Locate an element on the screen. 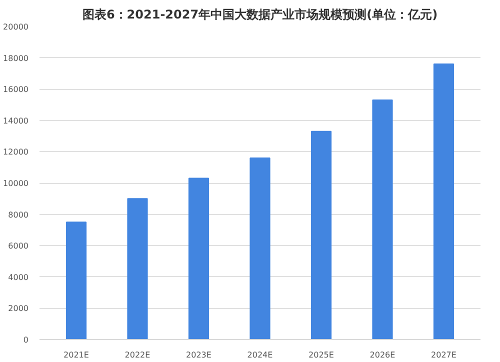 This screenshot has height=362, width=500. y-tick-label: 2000 is located at coordinates (18, 309).